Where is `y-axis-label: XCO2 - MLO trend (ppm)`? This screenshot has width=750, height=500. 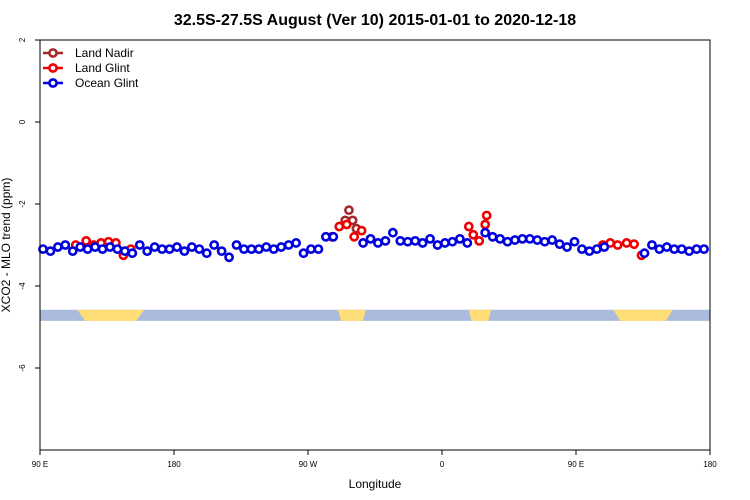
y-axis-label: XCO2 - MLO trend (ppm) is located at coordinates (6, 245).